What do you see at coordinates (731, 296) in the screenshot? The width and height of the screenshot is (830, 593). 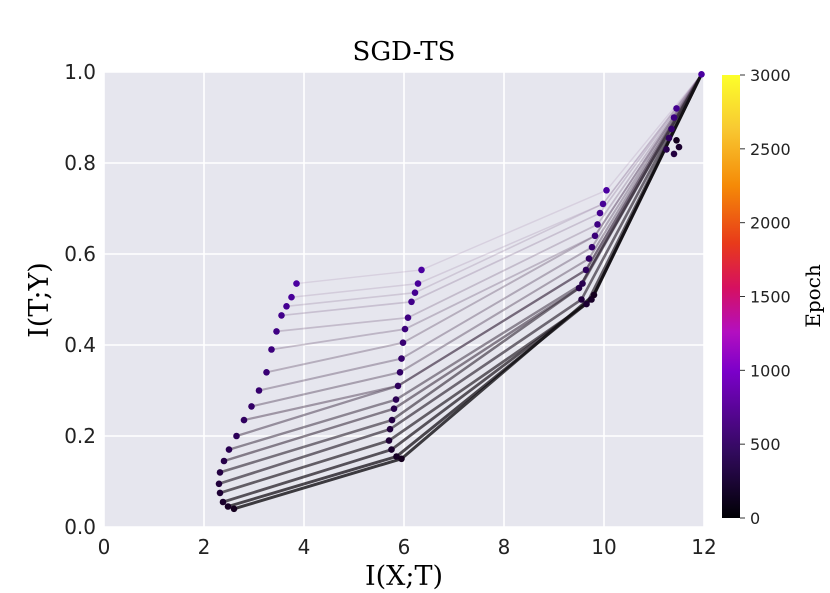 I see `colorbar` at bounding box center [731, 296].